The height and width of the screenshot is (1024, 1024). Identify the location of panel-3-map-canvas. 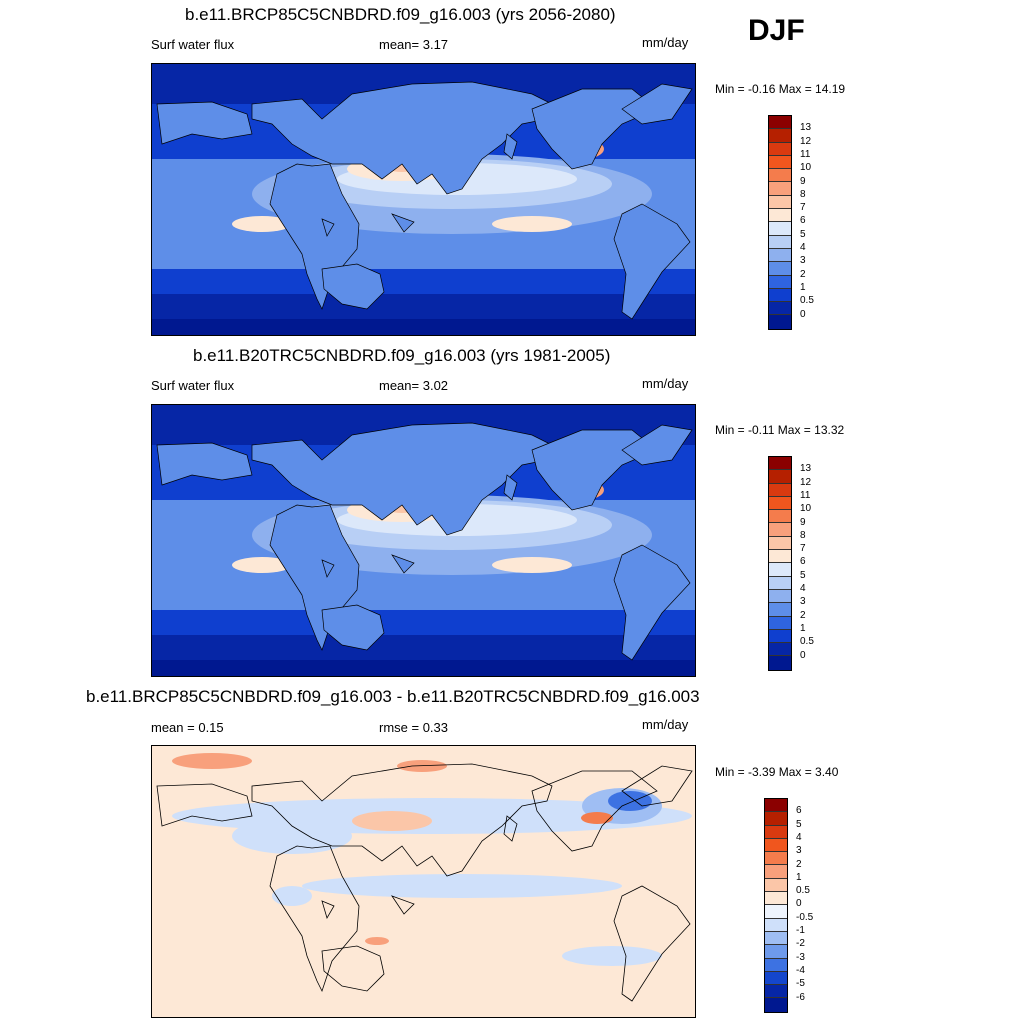
(423, 881).